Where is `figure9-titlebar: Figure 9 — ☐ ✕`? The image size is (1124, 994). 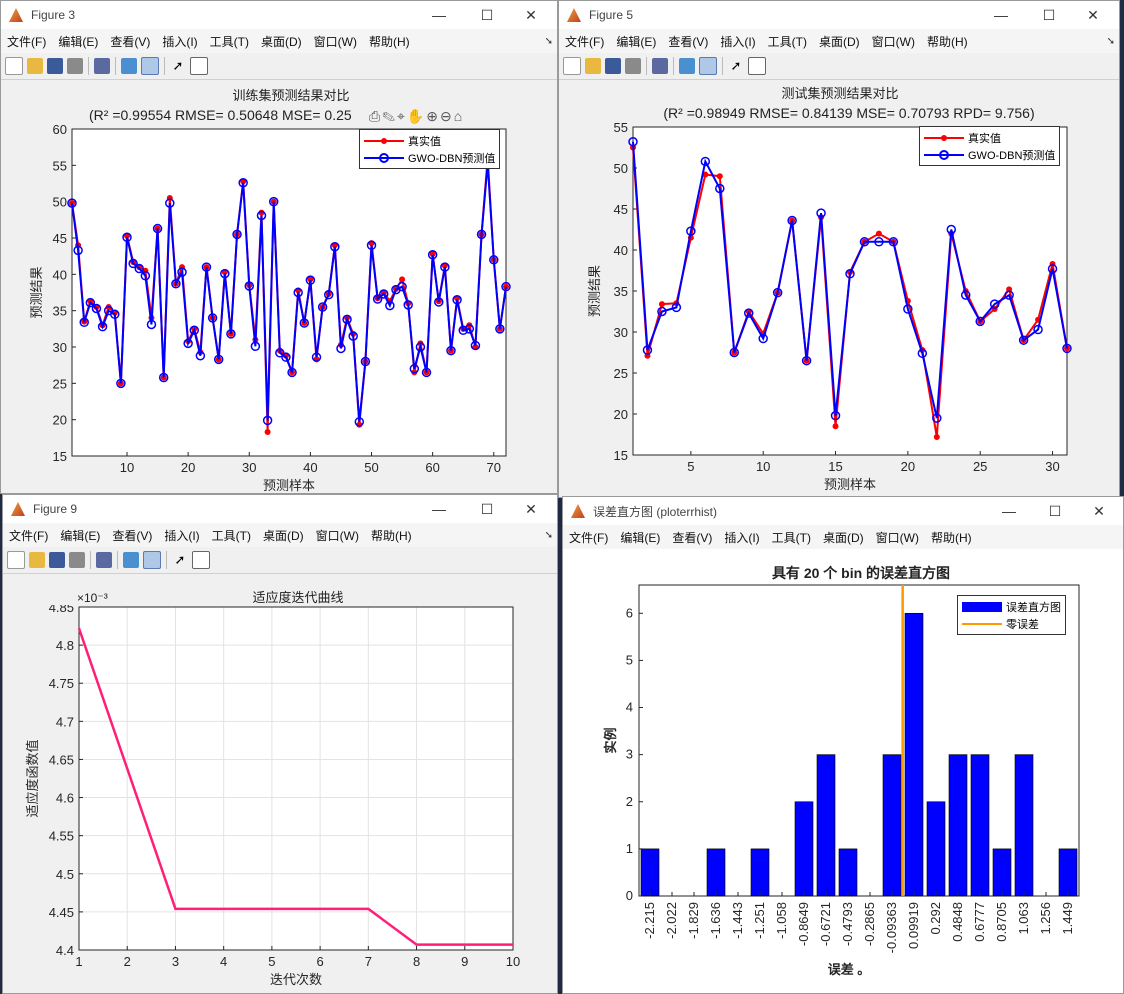
figure9-titlebar: Figure 9 — ☐ ✕ is located at coordinates (280, 509).